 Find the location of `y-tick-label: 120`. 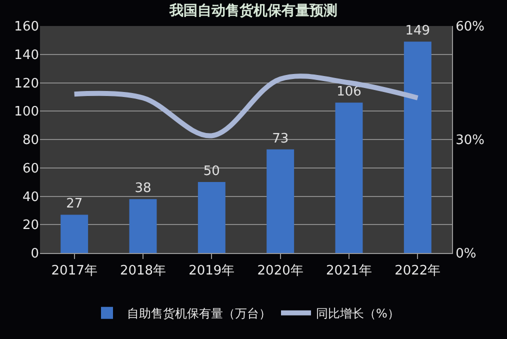

y-tick-label: 120 is located at coordinates (26, 84).